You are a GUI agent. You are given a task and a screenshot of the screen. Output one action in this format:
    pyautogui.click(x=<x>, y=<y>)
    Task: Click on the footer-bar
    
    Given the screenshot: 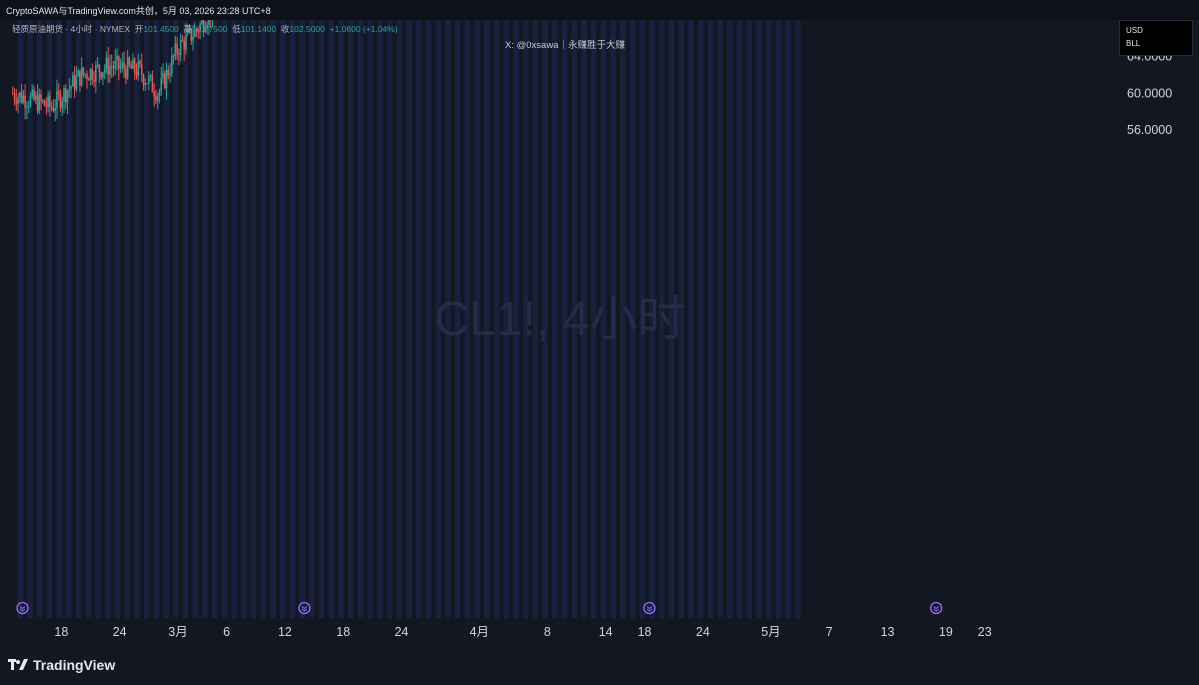 What is the action you would take?
    pyautogui.click(x=599, y=665)
    